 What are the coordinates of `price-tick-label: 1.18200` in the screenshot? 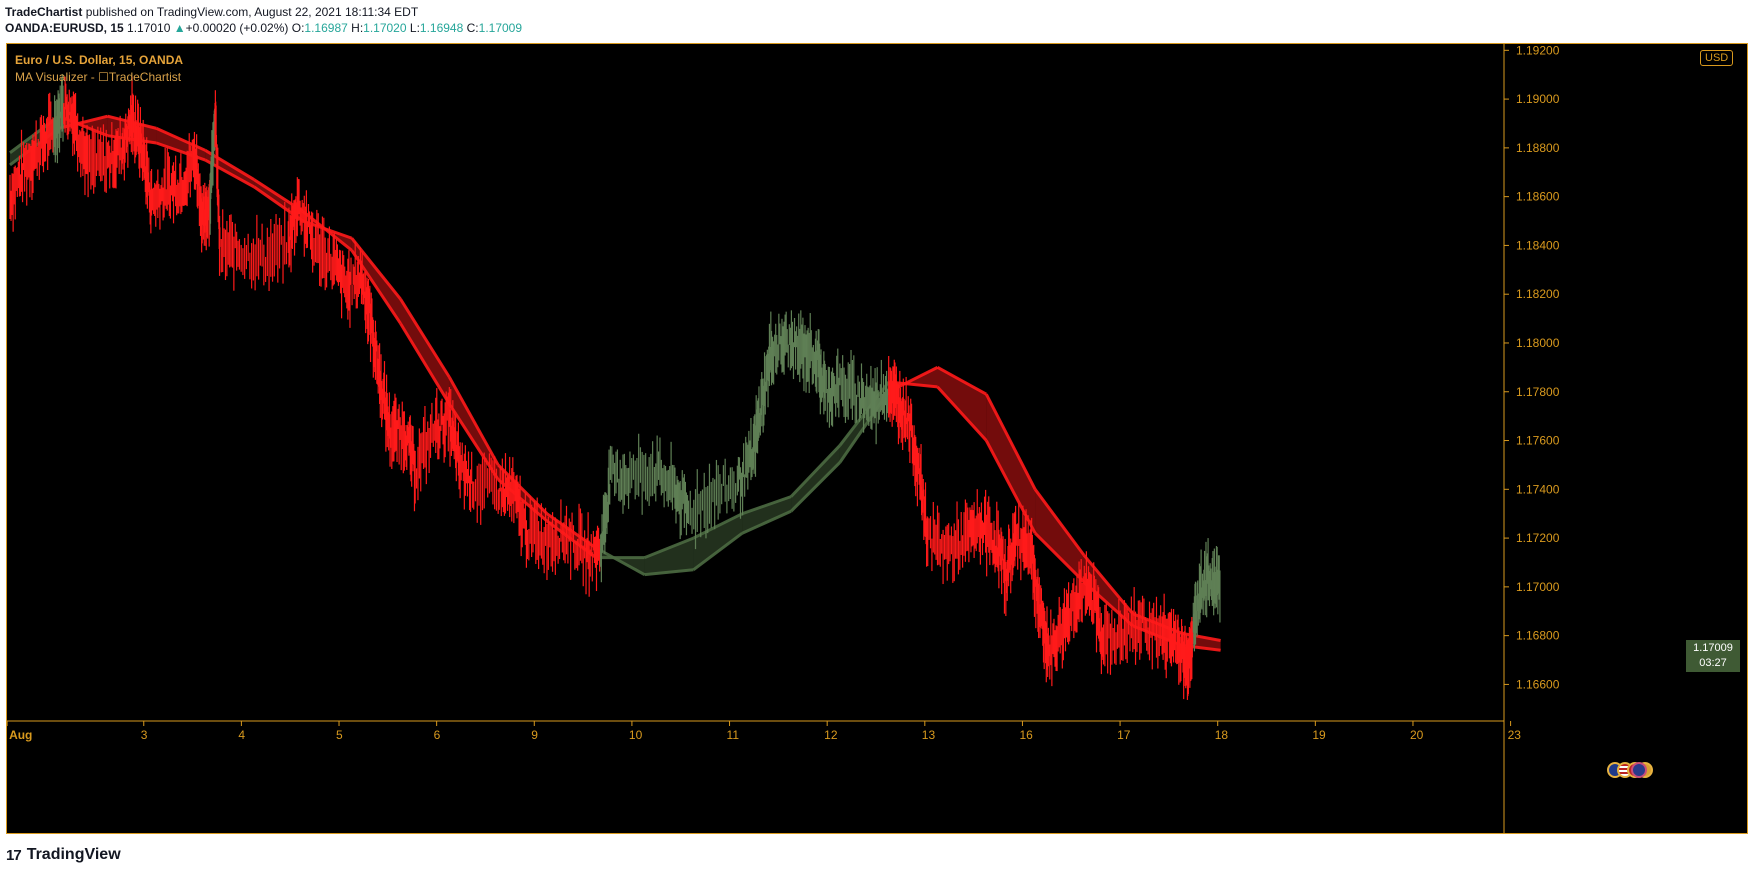 It's located at (1538, 294).